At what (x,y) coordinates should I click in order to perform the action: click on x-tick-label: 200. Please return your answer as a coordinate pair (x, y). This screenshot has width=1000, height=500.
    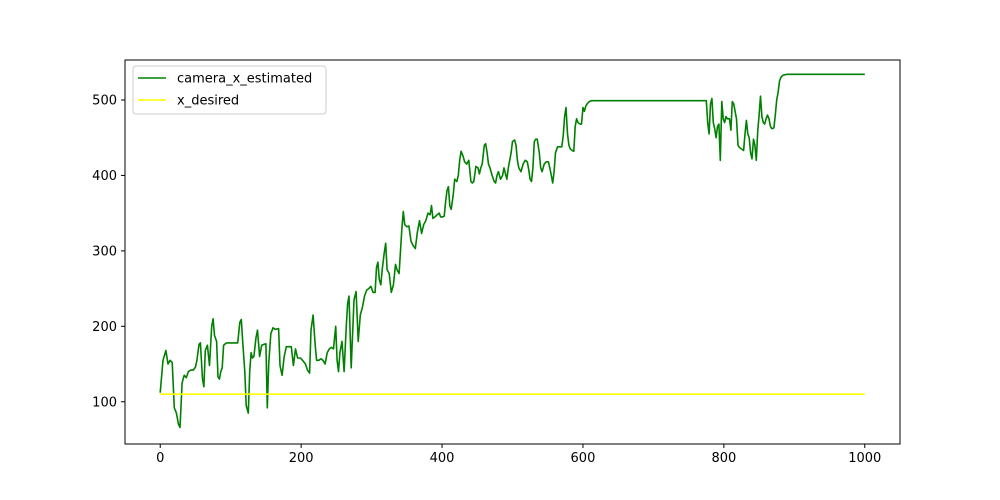
    Looking at the image, I should click on (301, 458).